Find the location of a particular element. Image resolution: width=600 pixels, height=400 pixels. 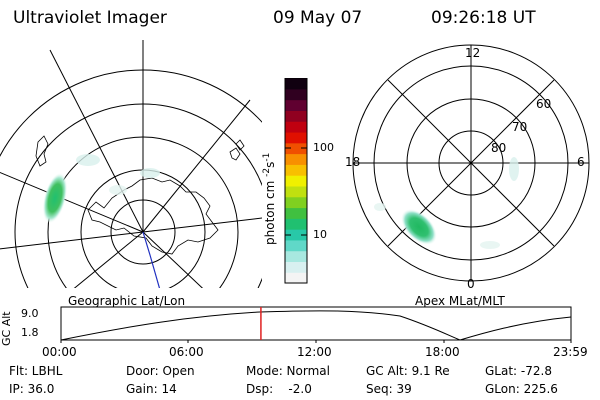

dsp-info: Dsp: -2.0 is located at coordinates (279, 389).